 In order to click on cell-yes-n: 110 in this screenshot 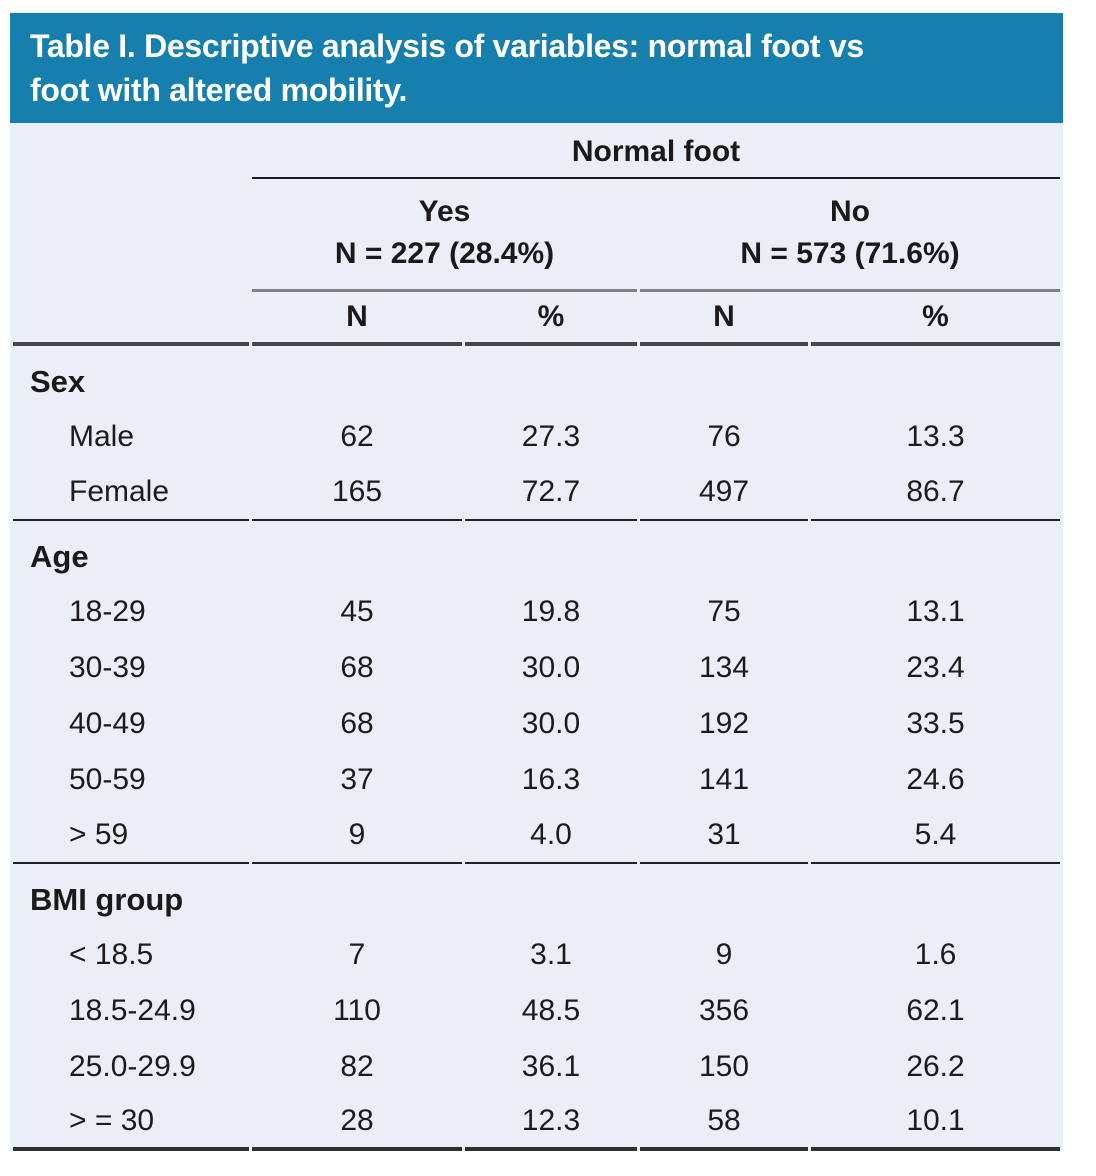, I will do `click(357, 1010)`.